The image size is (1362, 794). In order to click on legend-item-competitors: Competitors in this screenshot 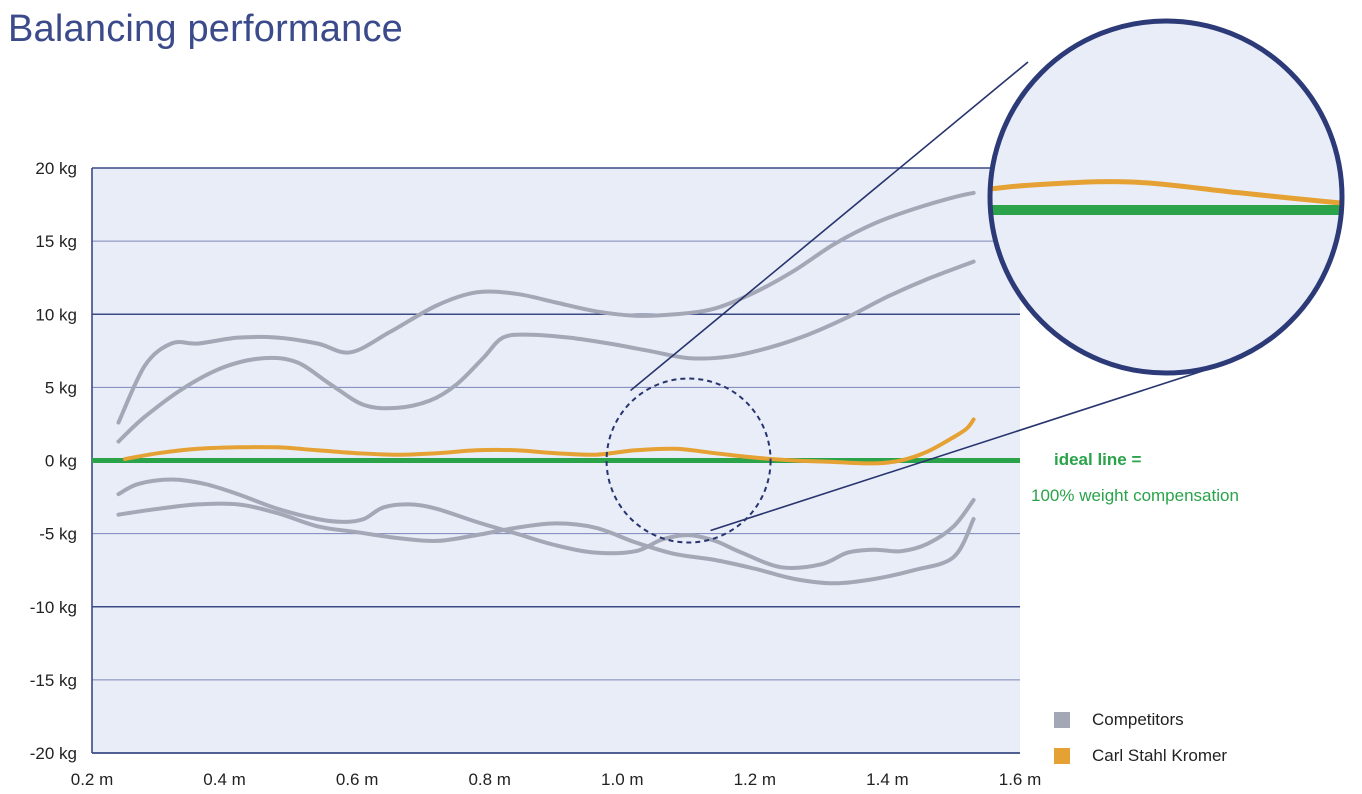, I will do `click(1140, 720)`.